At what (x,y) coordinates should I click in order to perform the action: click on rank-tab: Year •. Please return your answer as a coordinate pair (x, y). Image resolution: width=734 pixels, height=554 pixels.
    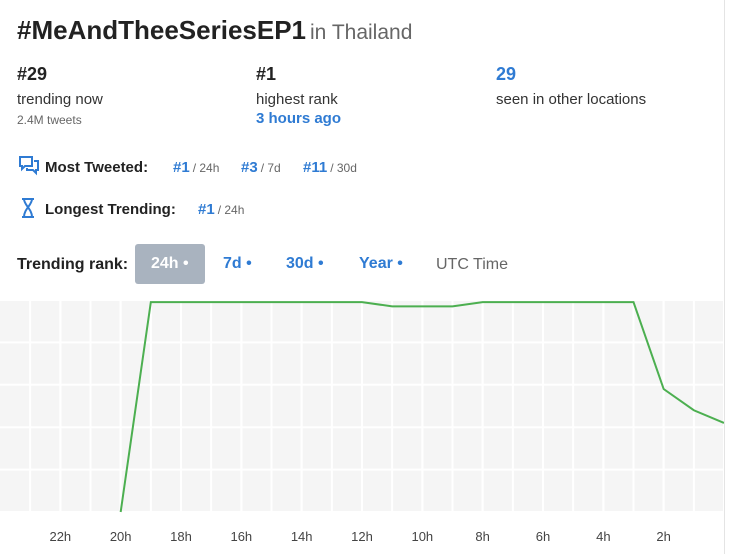
    Looking at the image, I should click on (381, 263).